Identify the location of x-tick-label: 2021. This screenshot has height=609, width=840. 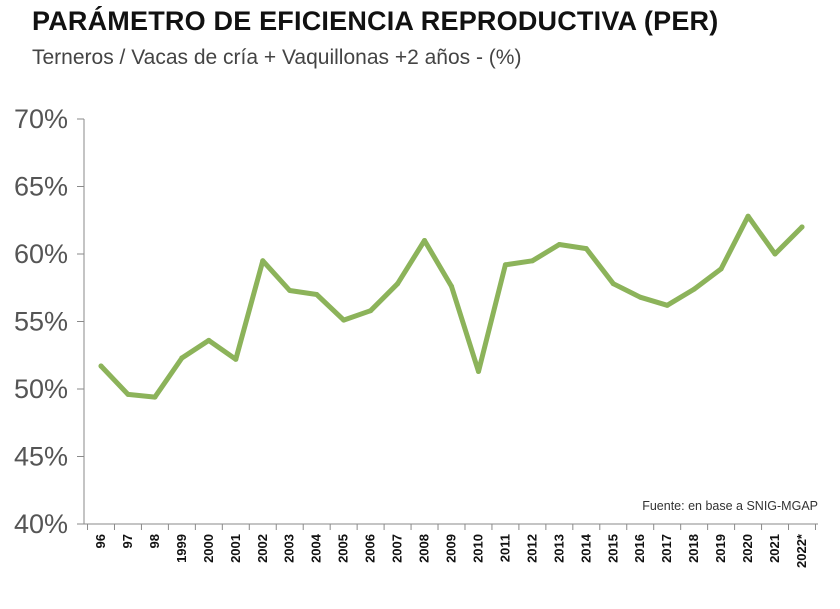
(774, 548).